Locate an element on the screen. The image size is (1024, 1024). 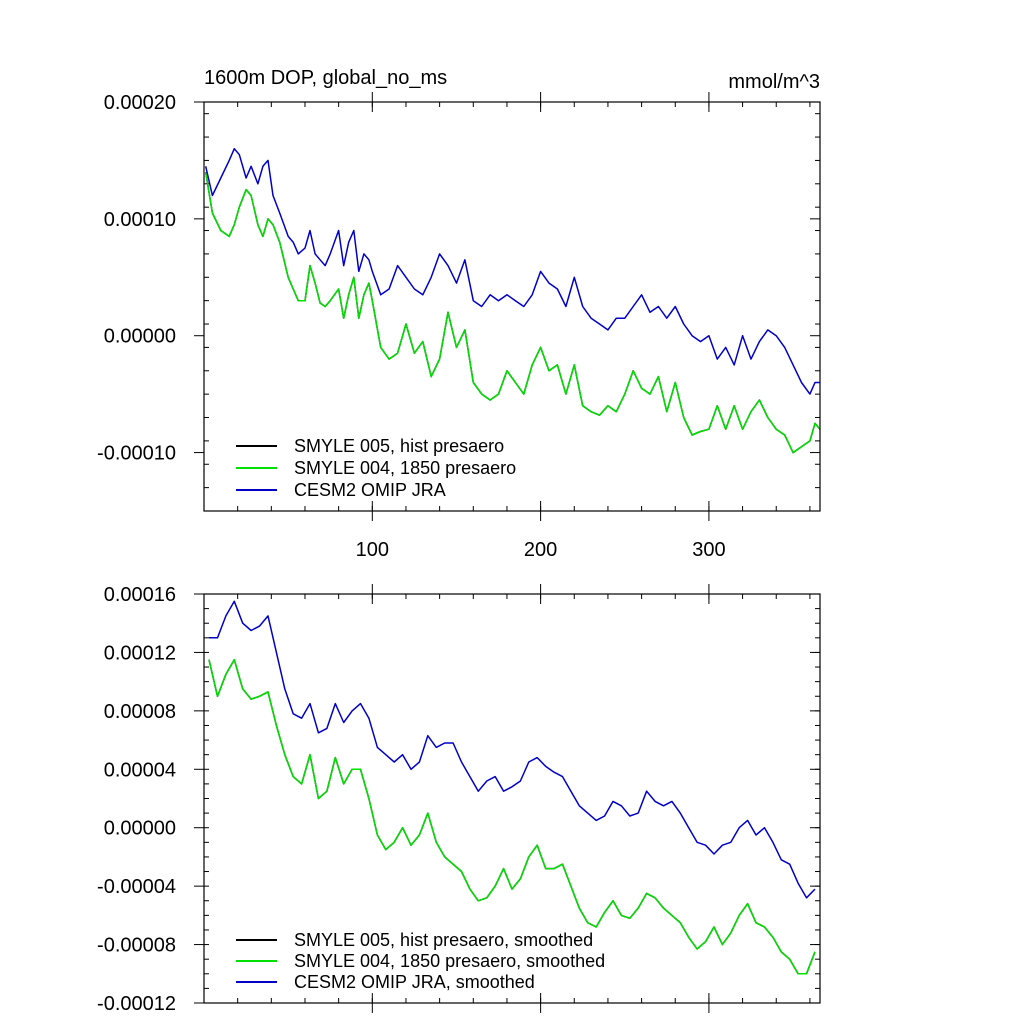
y-tick-label: 0.00010 is located at coordinates (140, 220).